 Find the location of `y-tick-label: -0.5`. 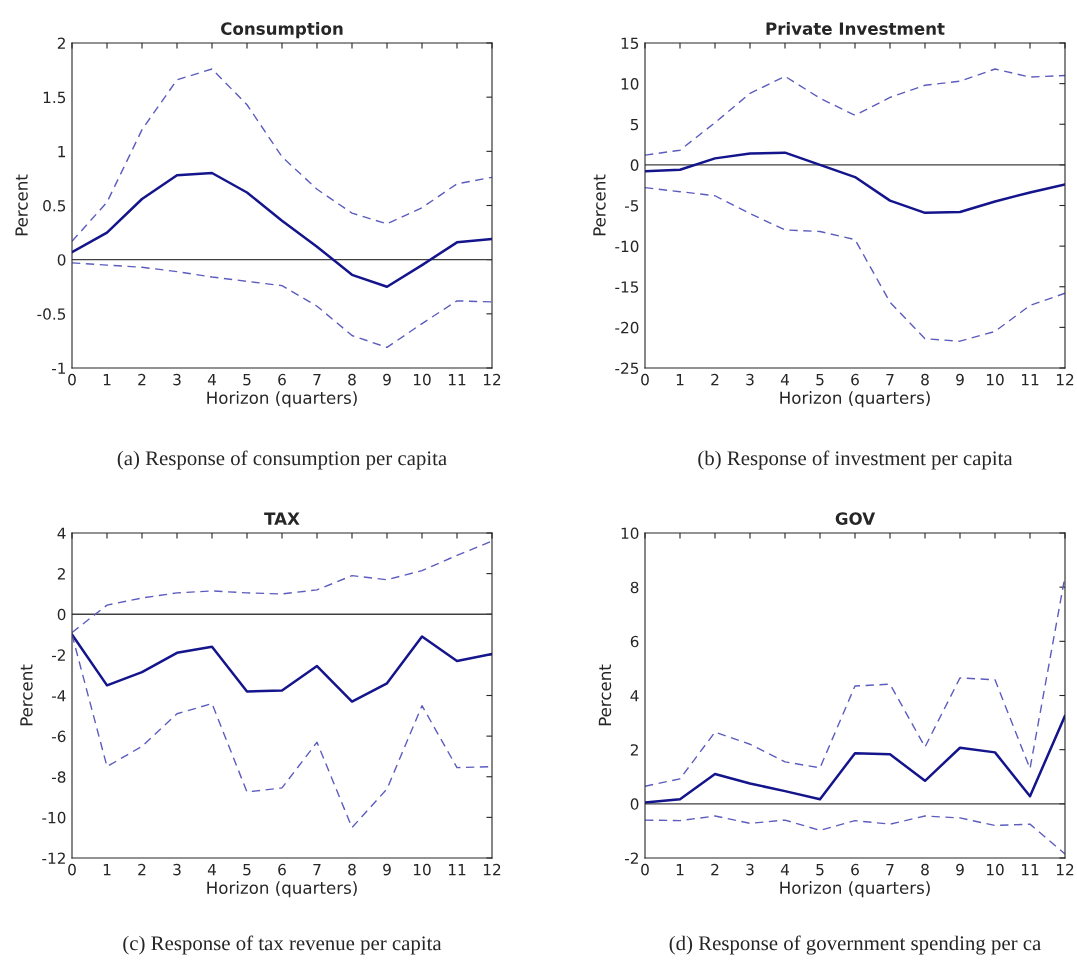

y-tick-label: -0.5 is located at coordinates (51, 314).